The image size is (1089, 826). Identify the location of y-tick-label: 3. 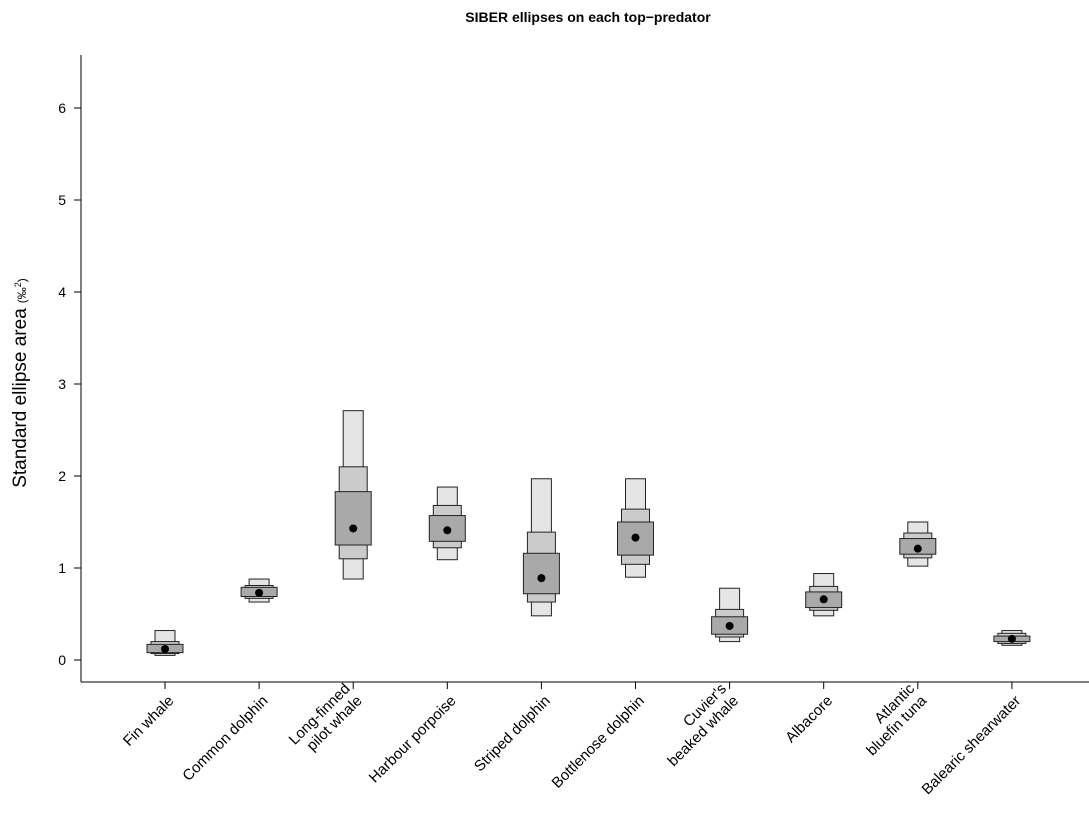
(62, 384).